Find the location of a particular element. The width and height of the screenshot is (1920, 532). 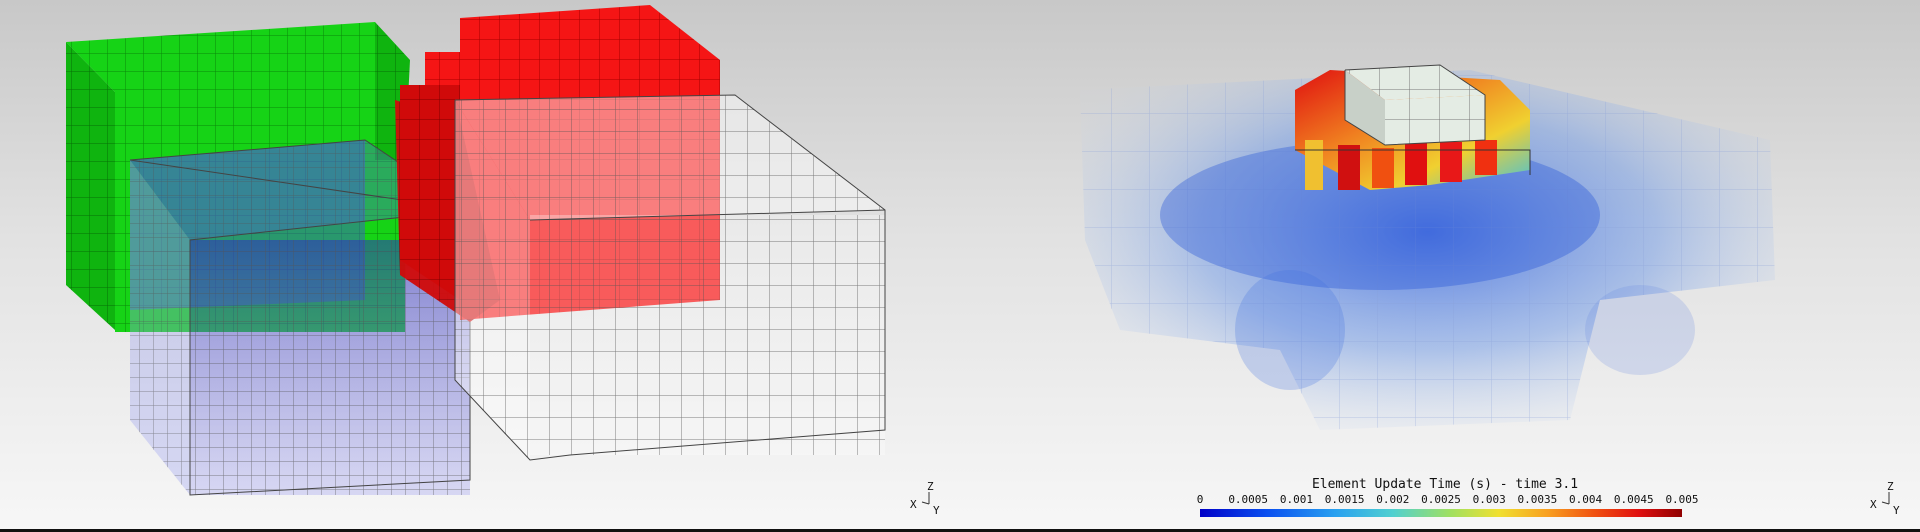

colorbar-tick-label: 0.0015 is located at coordinates (1344, 499).